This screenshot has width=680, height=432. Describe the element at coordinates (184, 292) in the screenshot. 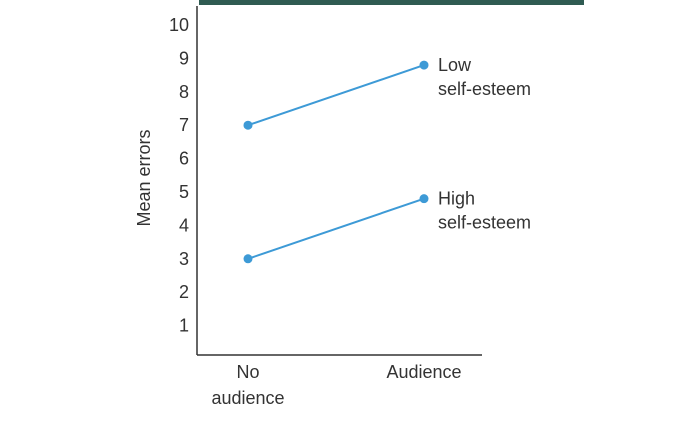

I see `y-tick-label: 2` at that location.